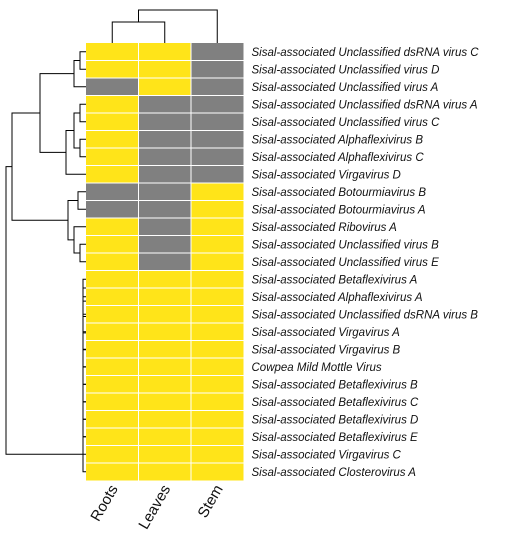  Describe the element at coordinates (346, 245) in the screenshot. I see `row-label: Sisal-associated Unclassified virus B` at that location.